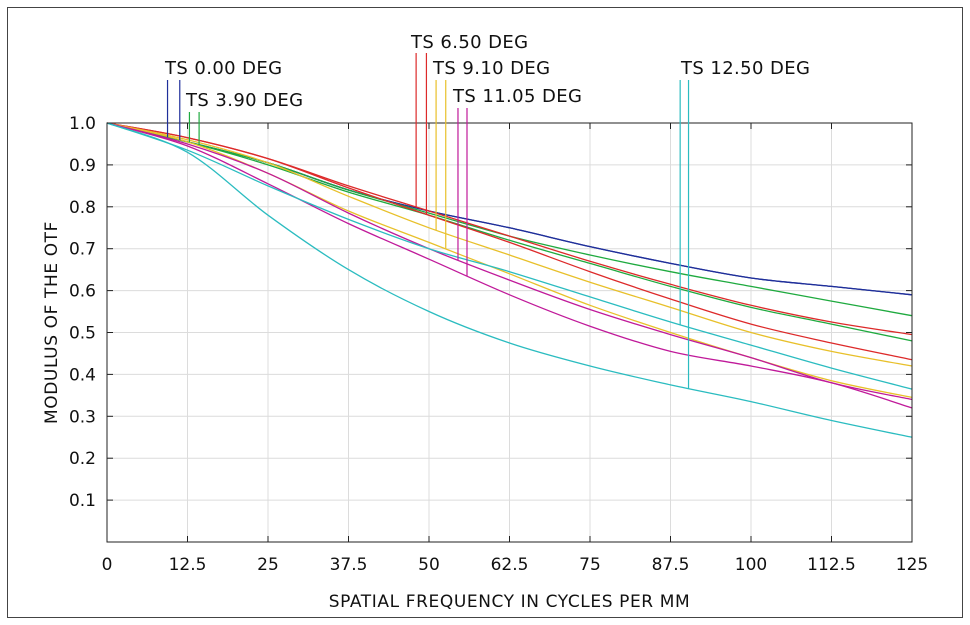 The image size is (970, 625). I want to click on x-tick-label: 87.5, so click(671, 565).